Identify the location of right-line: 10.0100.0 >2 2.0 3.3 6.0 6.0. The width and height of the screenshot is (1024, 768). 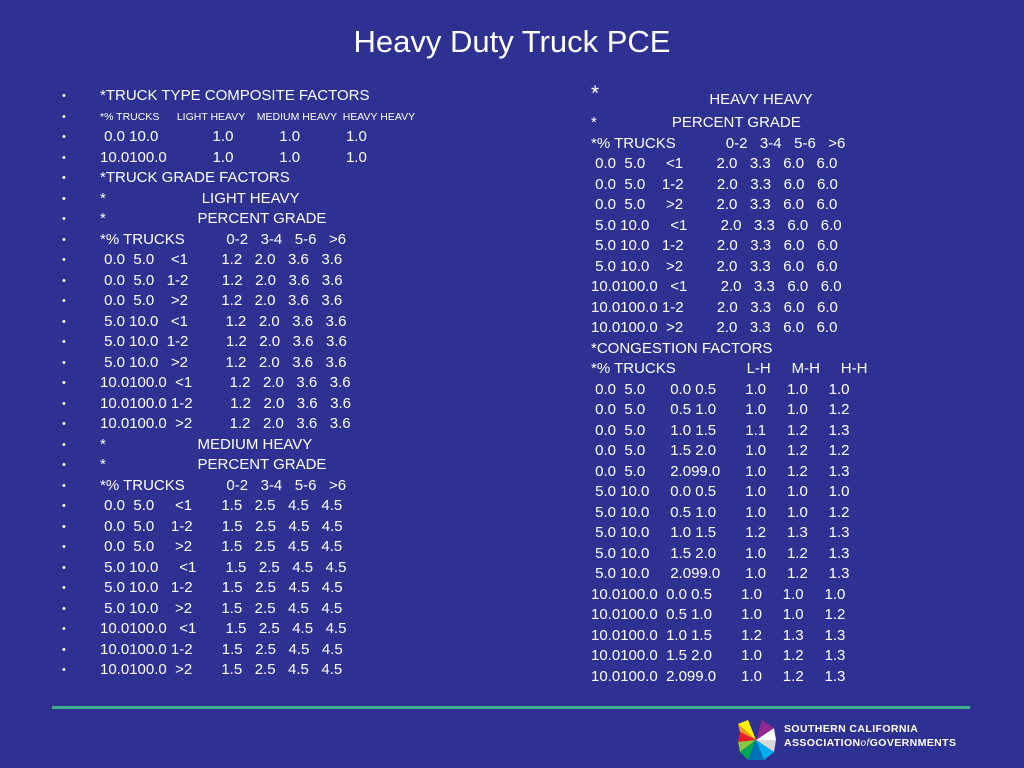
(714, 327).